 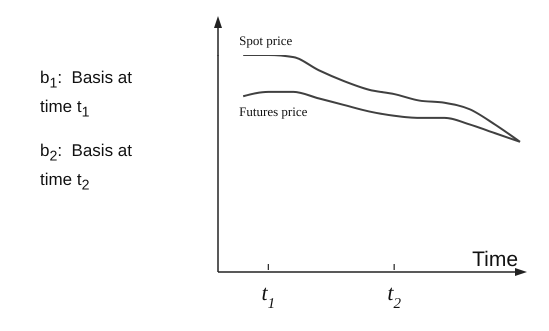 I want to click on x-tick-label: t$_{1}$, so click(x=269, y=296).